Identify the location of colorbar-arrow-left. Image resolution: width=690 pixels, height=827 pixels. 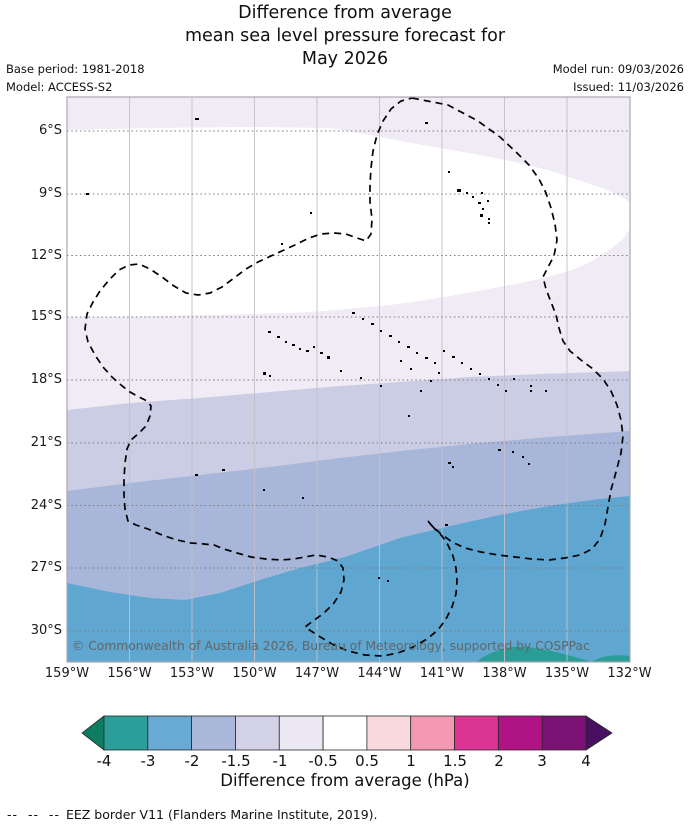
(93, 733).